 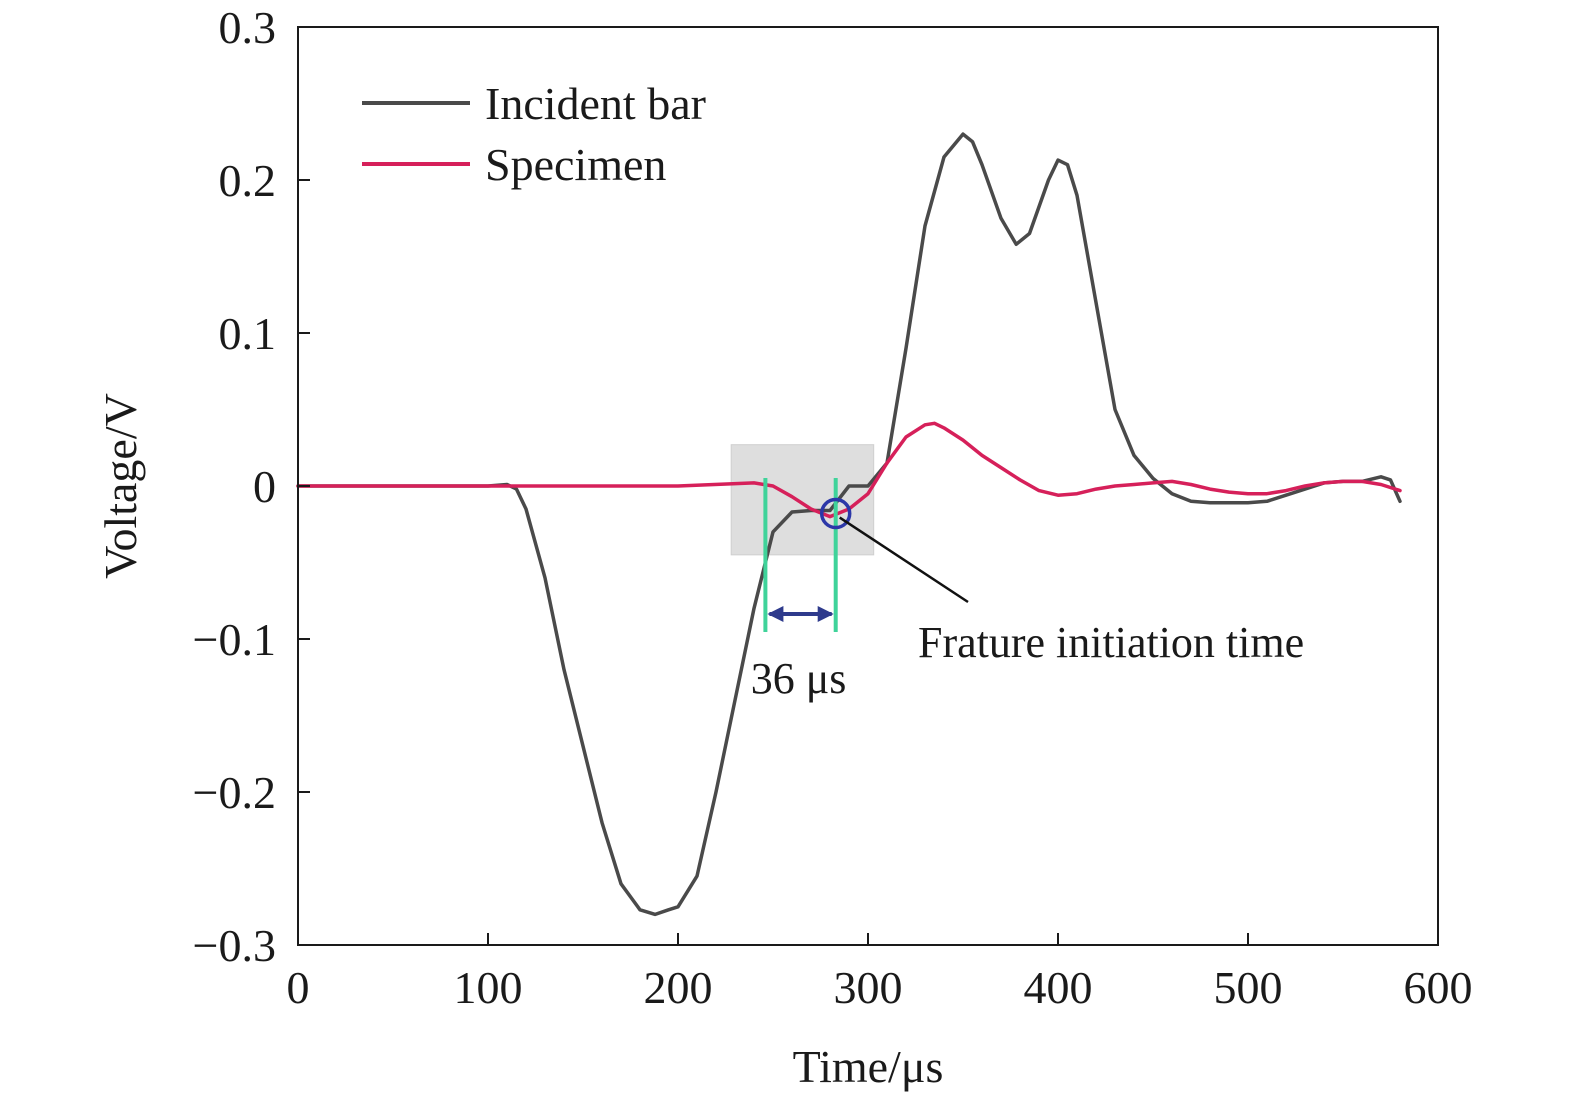 I want to click on x-tick-label: 500, so click(x=1248, y=987).